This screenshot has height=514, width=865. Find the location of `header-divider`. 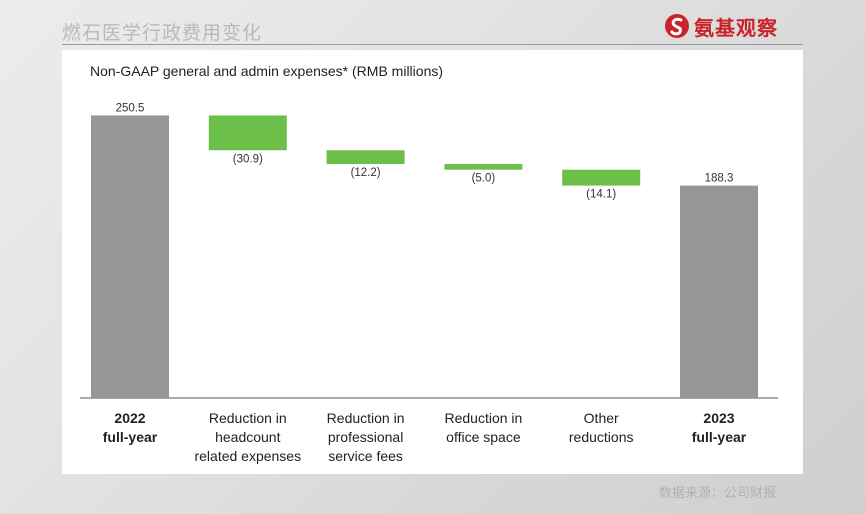

header-divider is located at coordinates (432, 44).